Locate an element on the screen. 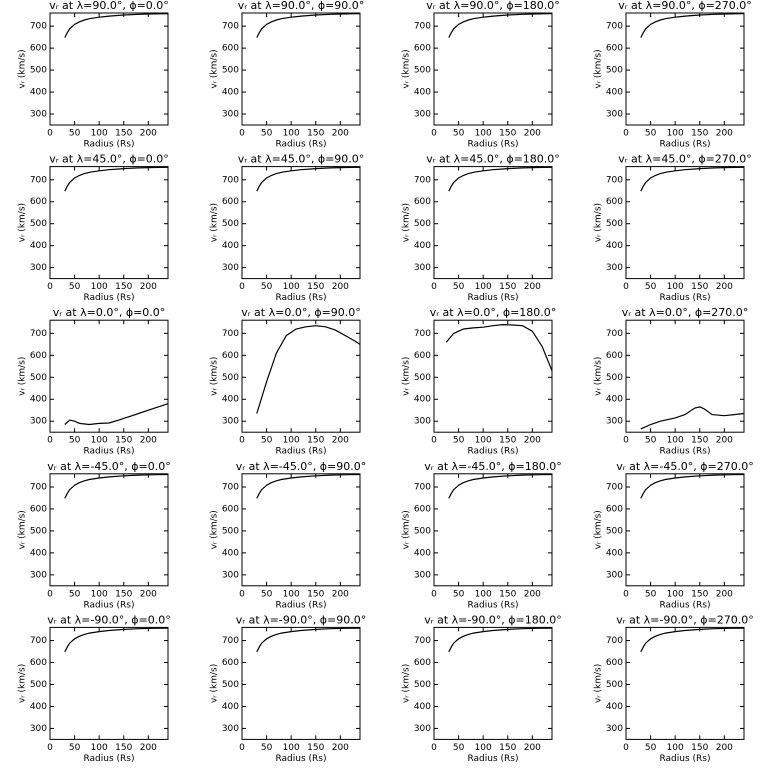 The image size is (768, 768). panel-title: vᵣ at λ=45.0°, ϕ=0.0° is located at coordinates (109, 159).